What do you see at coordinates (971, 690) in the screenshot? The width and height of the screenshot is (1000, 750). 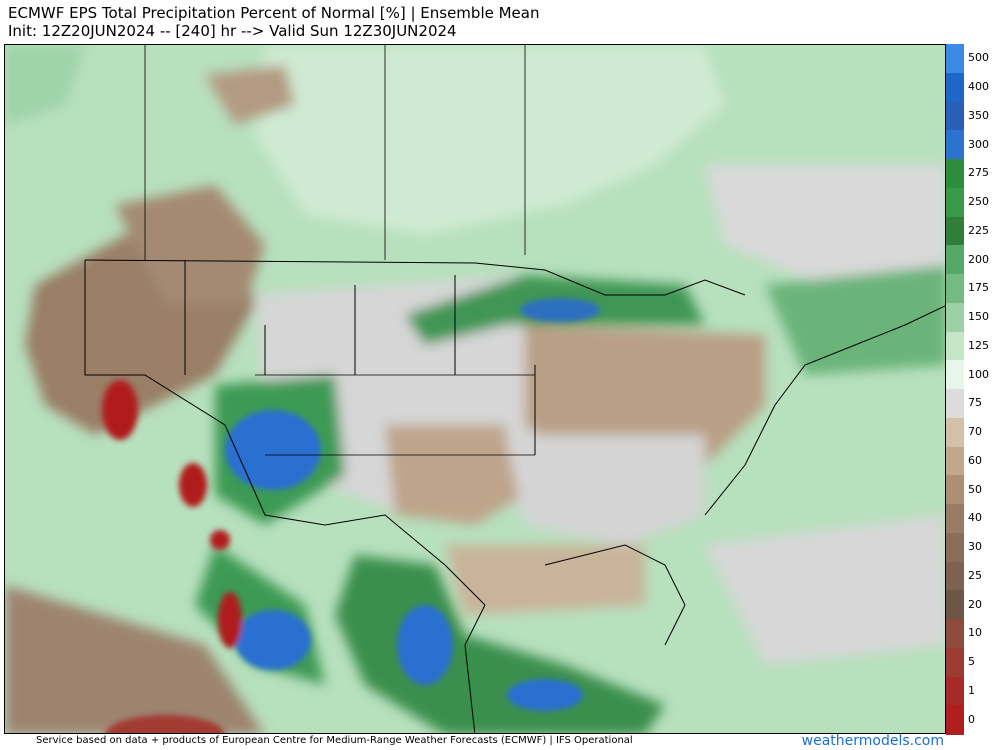 I see `colorbar-label: 1` at bounding box center [971, 690].